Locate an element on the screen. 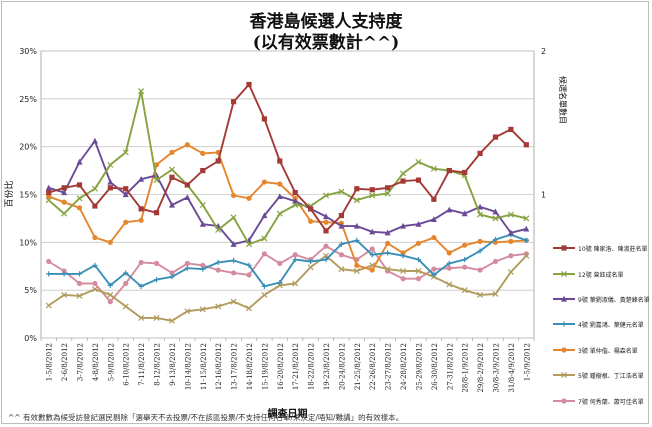 This screenshot has height=427, width=652. legend-item: 10號 陳家洛、陳淑莊名單 is located at coordinates (600, 249).